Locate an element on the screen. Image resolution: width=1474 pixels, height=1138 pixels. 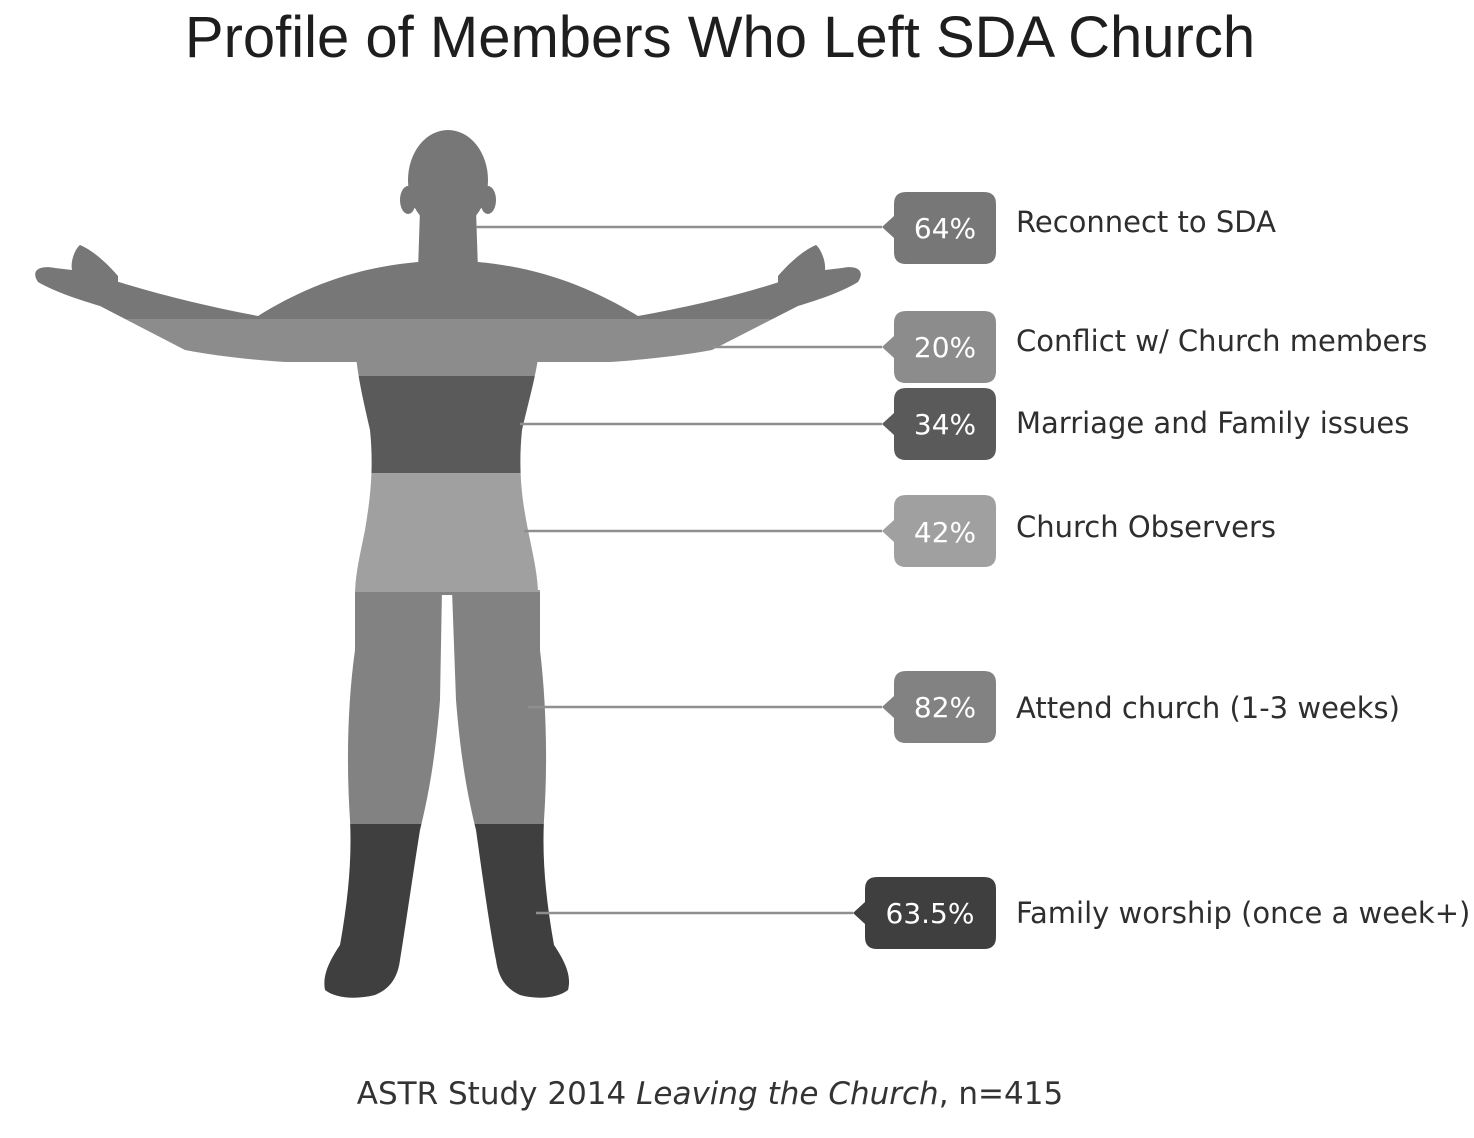
tag-value: 20% is located at coordinates (945, 347).